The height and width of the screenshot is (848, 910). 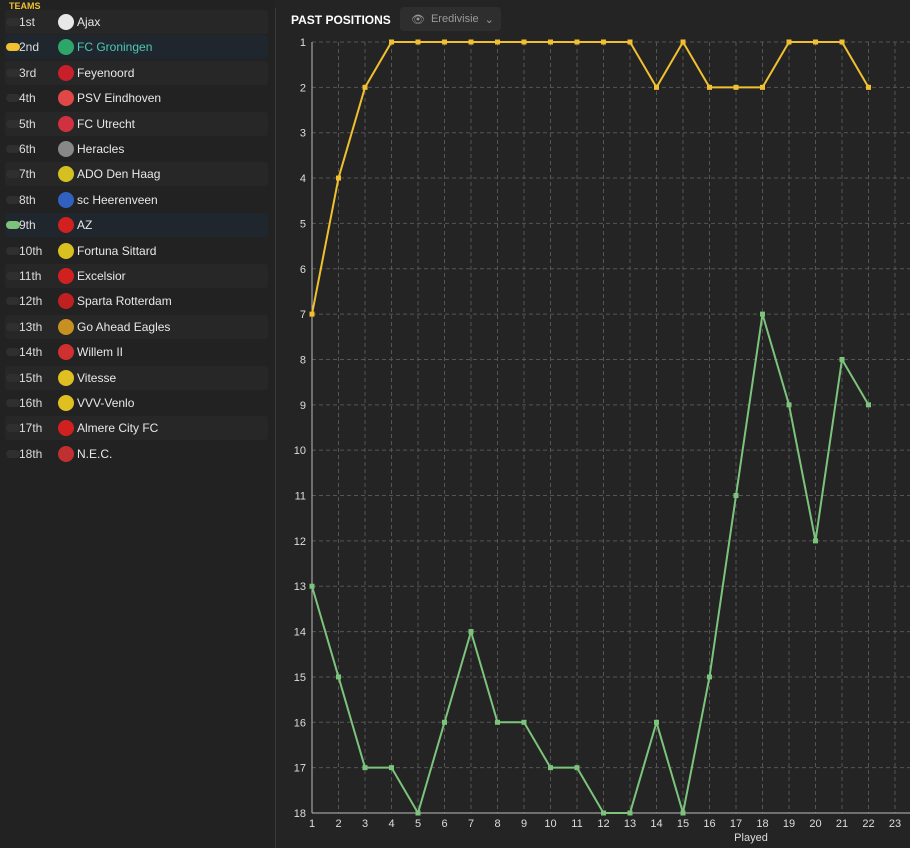 I want to click on team-position: 4th, so click(x=27, y=98).